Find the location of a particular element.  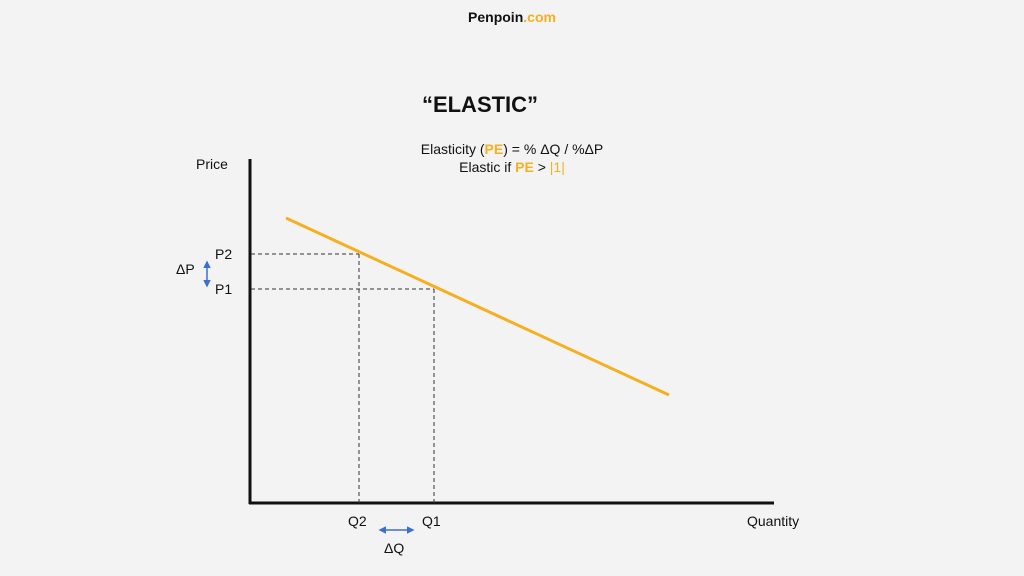

formula-pe-2: PE is located at coordinates (524, 167).